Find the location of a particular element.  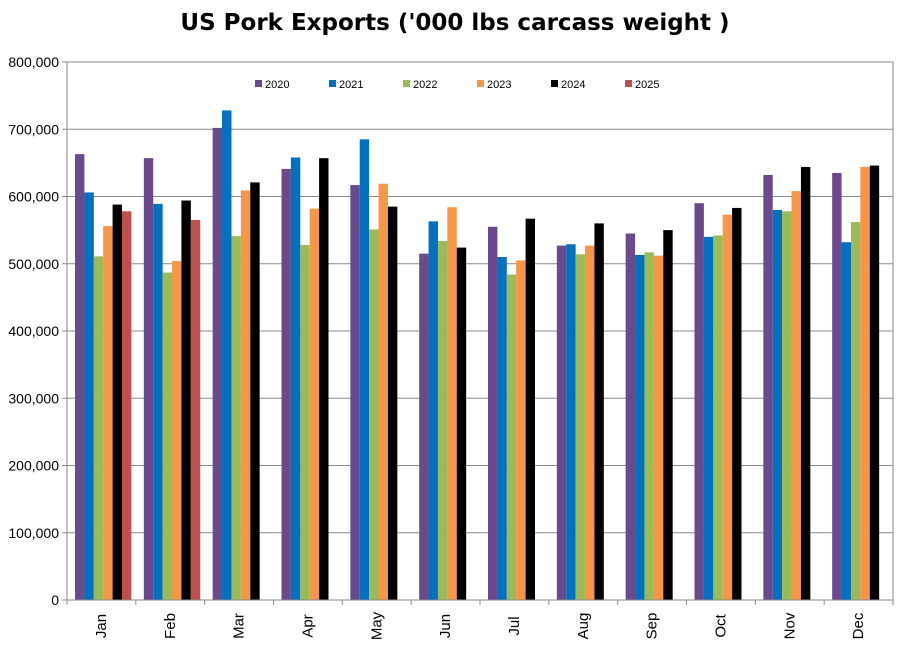

legend-swatch-2024 is located at coordinates (554, 83).